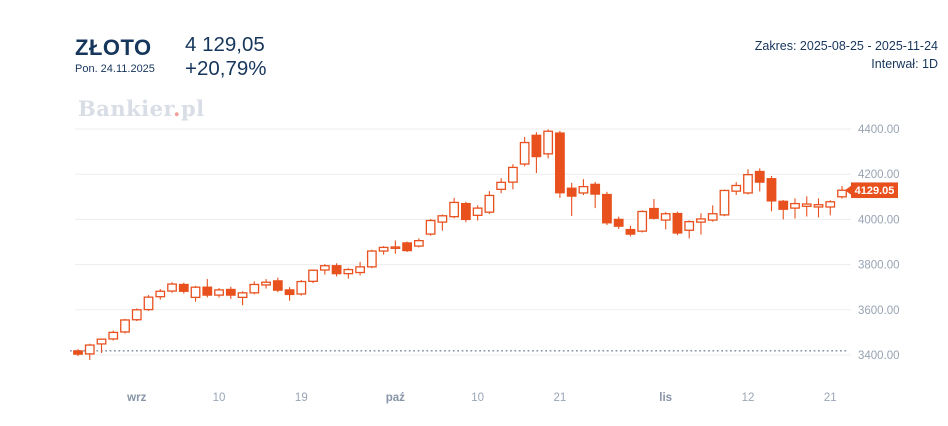 Image resolution: width=948 pixels, height=426 pixels. I want to click on instrument-header: ZŁOTO Pon. 24.11.2025, so click(115, 55).